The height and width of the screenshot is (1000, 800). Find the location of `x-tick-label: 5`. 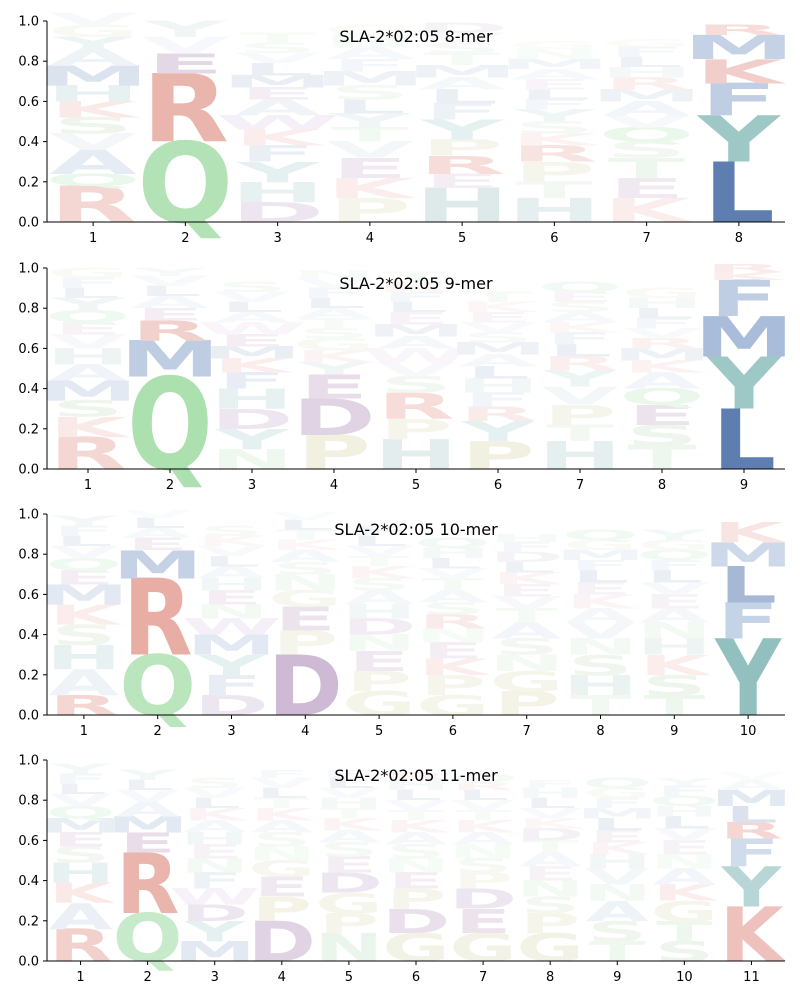

x-tick-label: 5 is located at coordinates (349, 977).